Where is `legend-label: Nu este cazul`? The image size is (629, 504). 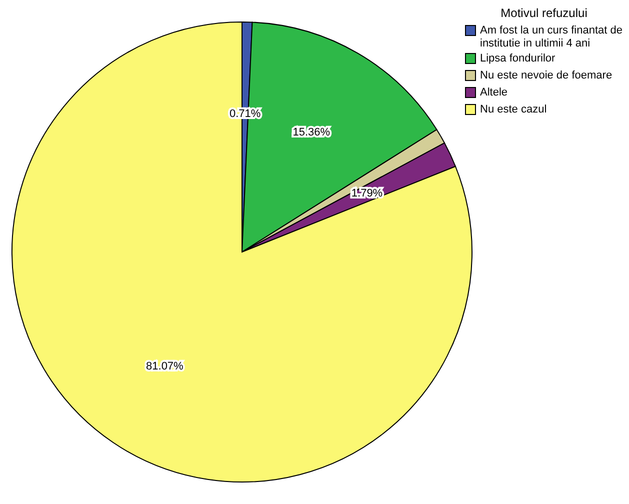
legend-label: Nu este cazul is located at coordinates (513, 110).